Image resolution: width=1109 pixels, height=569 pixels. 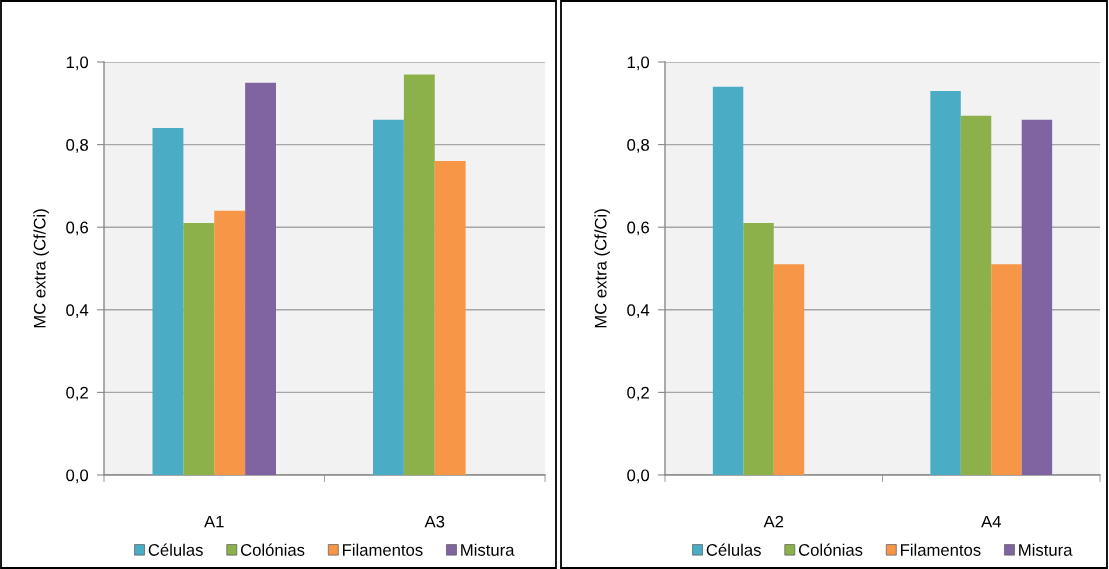 I want to click on x-tick-label: A1, so click(x=214, y=521).